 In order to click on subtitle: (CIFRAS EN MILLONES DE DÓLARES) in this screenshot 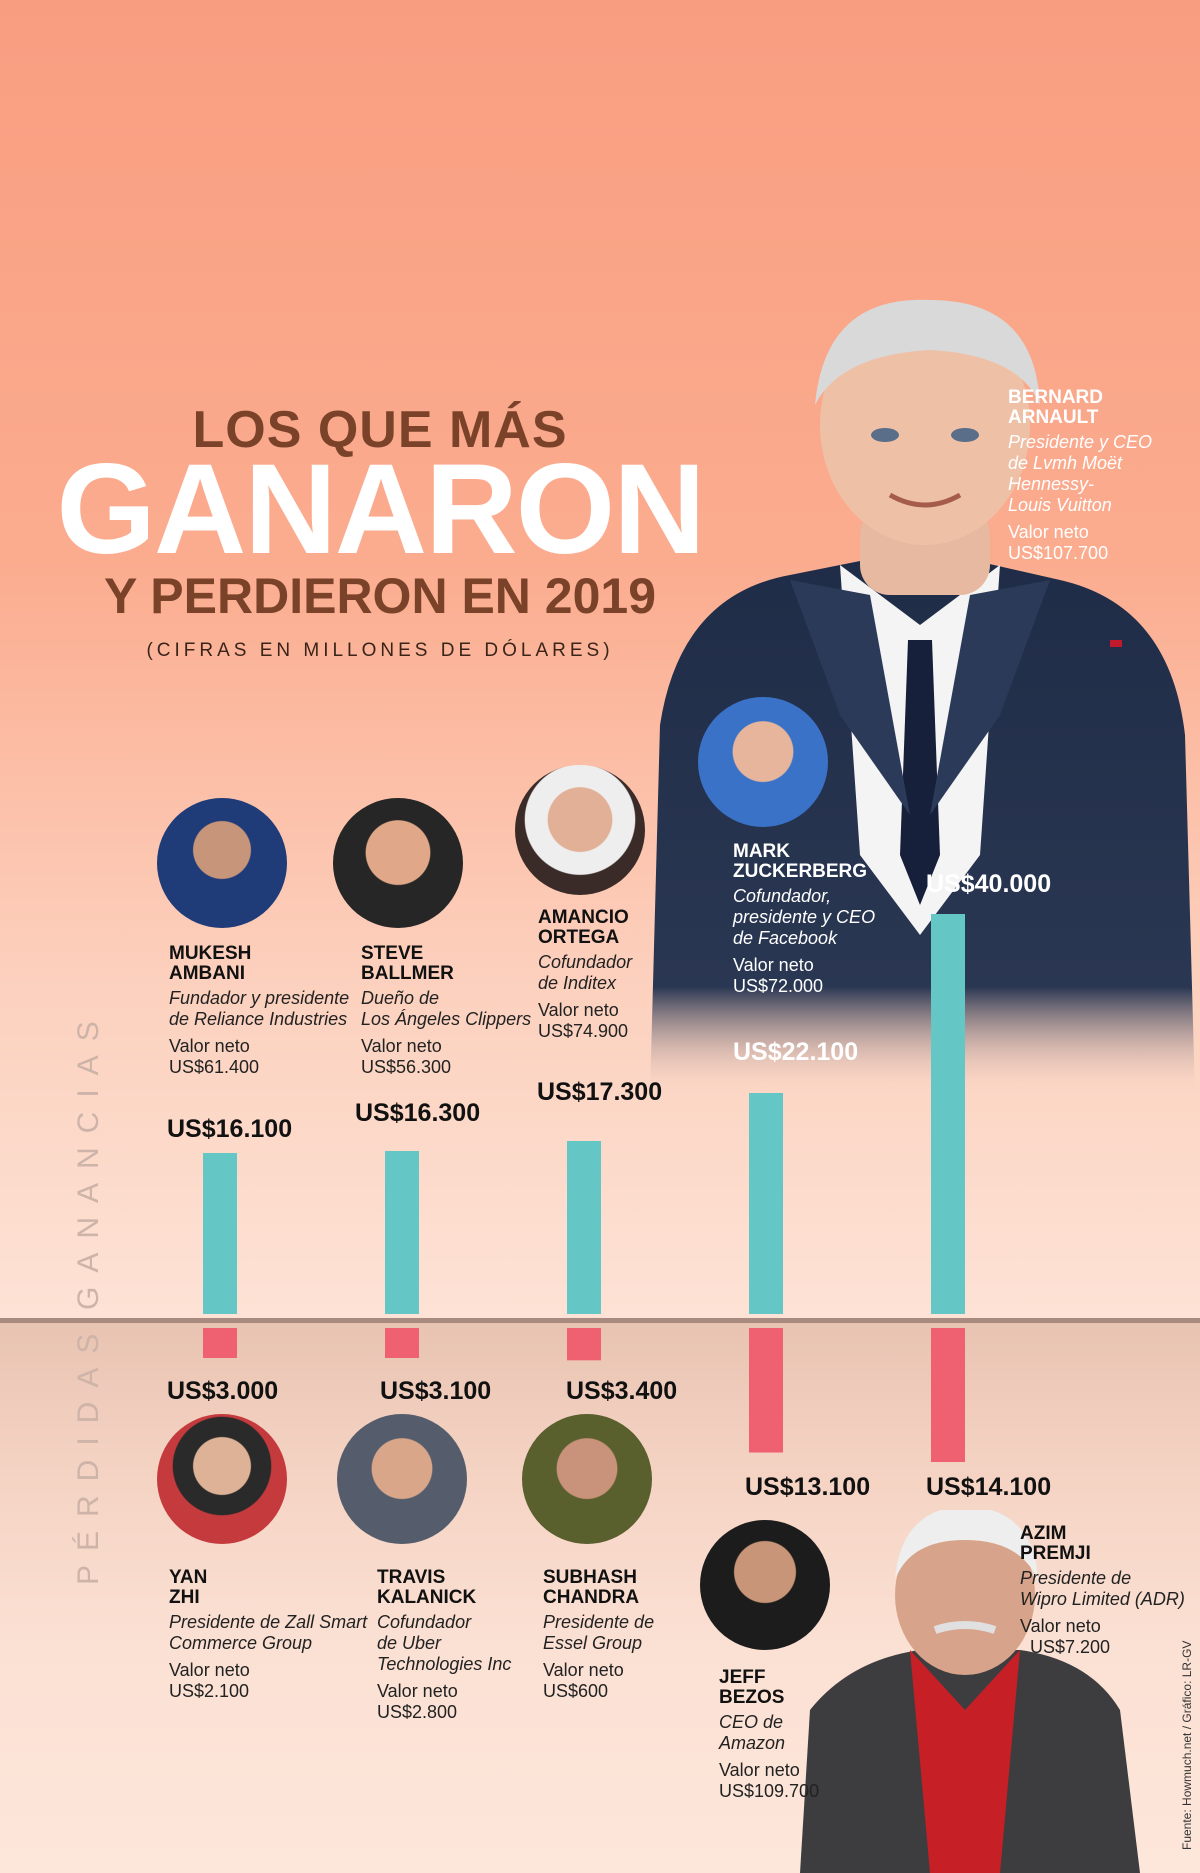, I will do `click(380, 650)`.